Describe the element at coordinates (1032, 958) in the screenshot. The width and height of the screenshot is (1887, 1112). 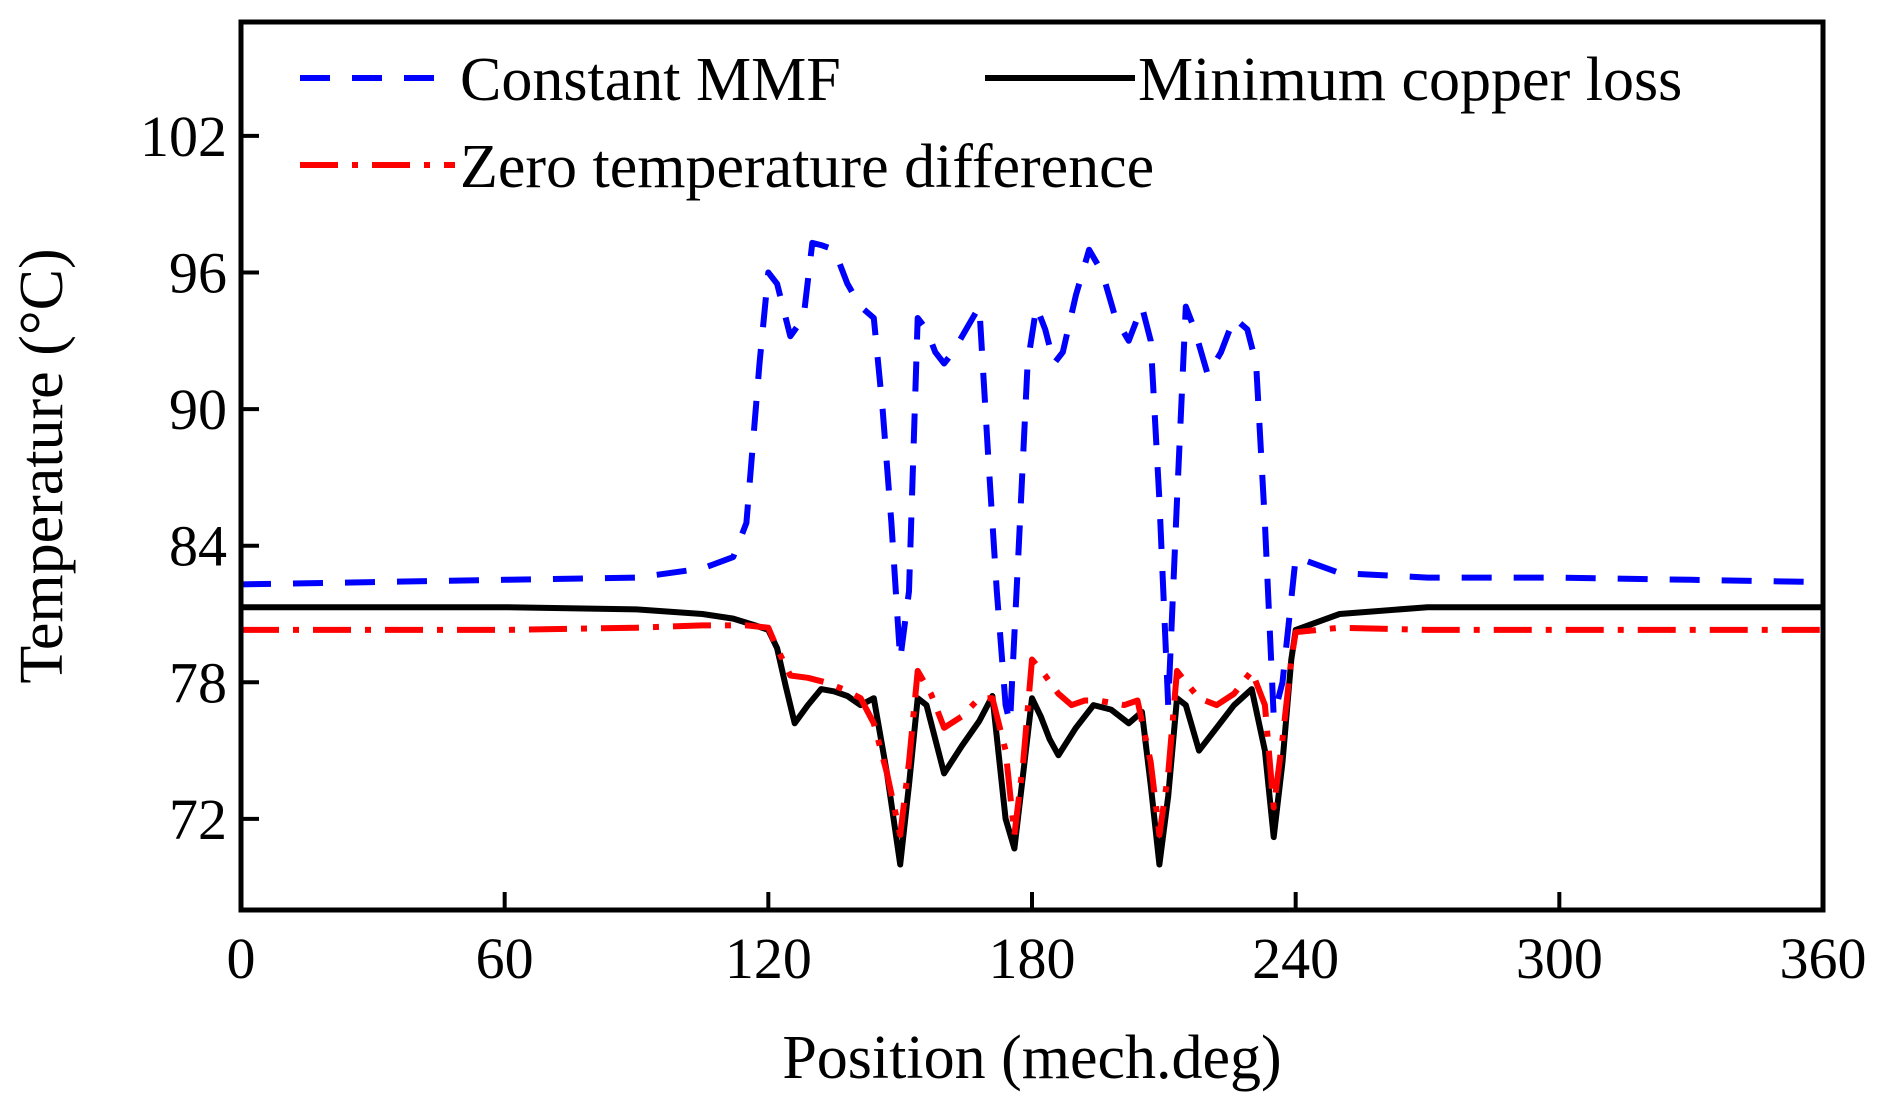
I see `x-tick-label: 180` at that location.